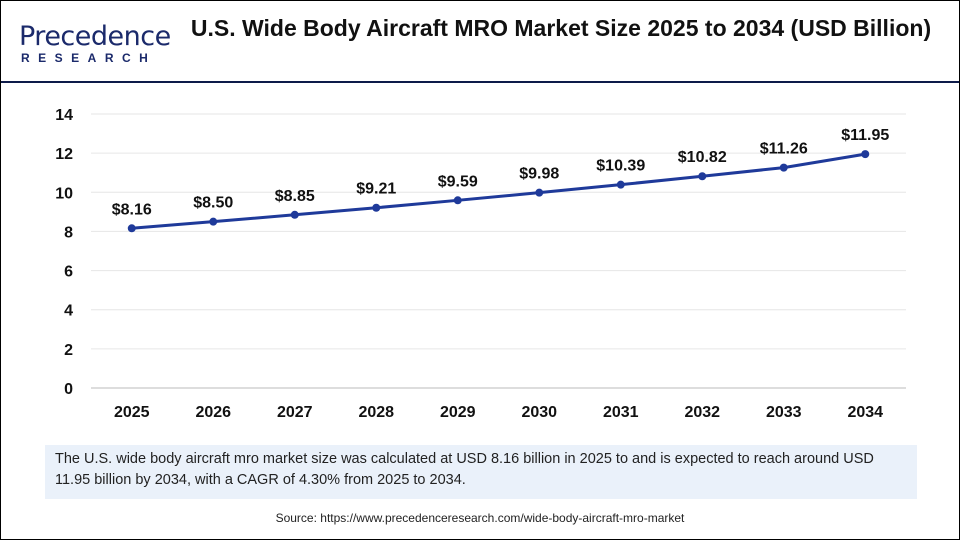 Image resolution: width=960 pixels, height=540 pixels. Describe the element at coordinates (295, 196) in the screenshot. I see `data-label: $8.85` at that location.